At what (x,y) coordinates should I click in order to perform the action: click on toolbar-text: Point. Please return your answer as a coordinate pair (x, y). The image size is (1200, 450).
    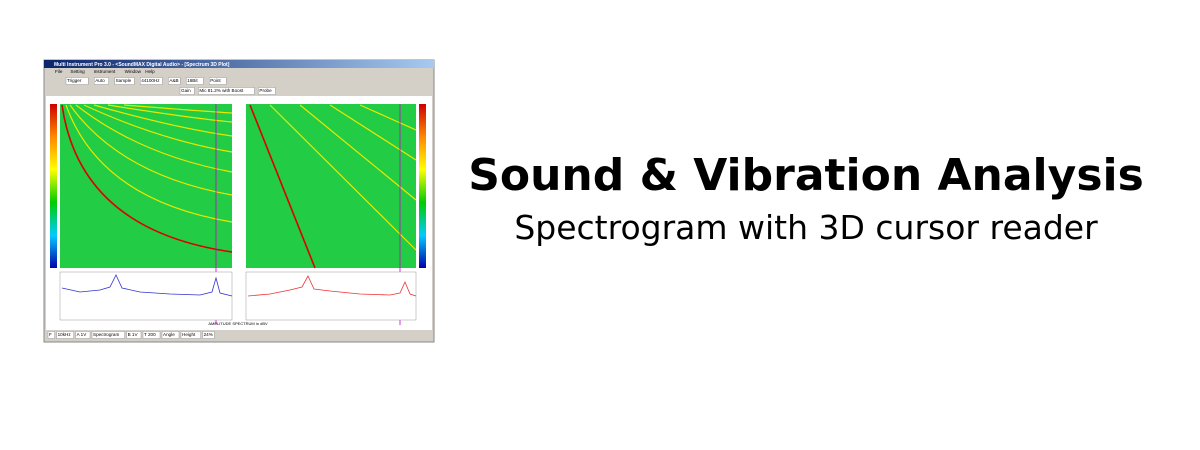
    Looking at the image, I should click on (215, 80).